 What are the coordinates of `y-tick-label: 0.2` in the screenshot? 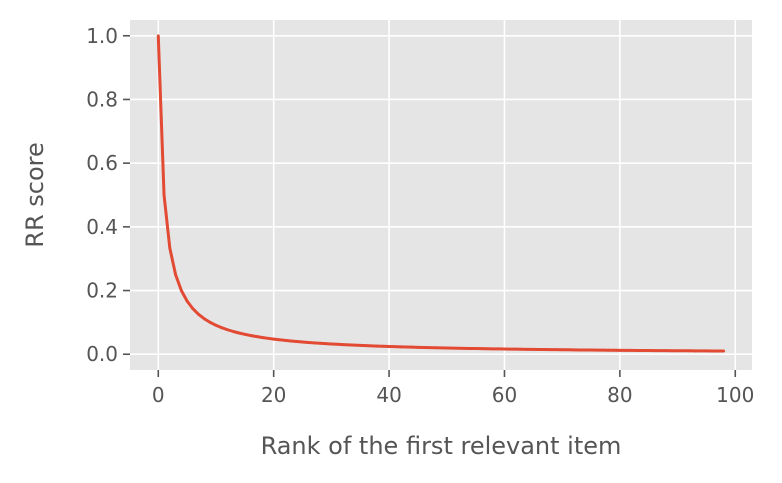 It's located at (102, 291).